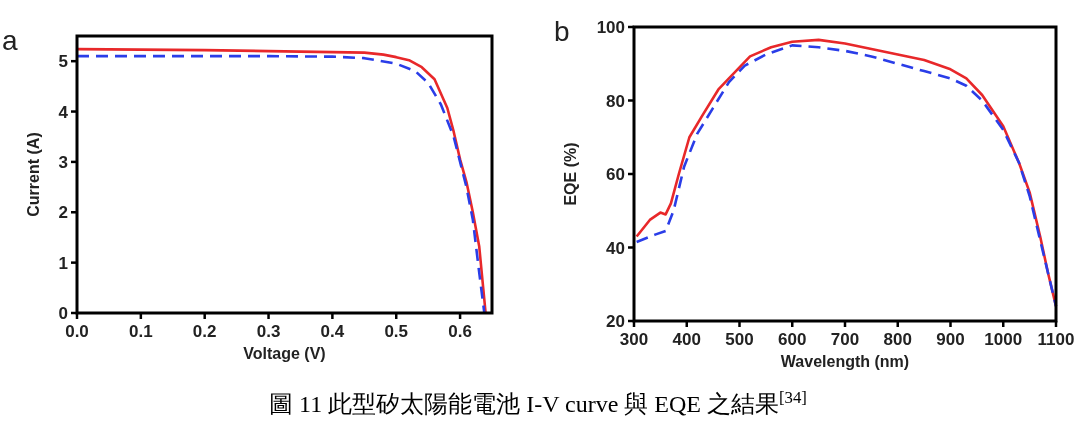 The image size is (1076, 437). I want to click on x-tick-label: 500, so click(739, 339).